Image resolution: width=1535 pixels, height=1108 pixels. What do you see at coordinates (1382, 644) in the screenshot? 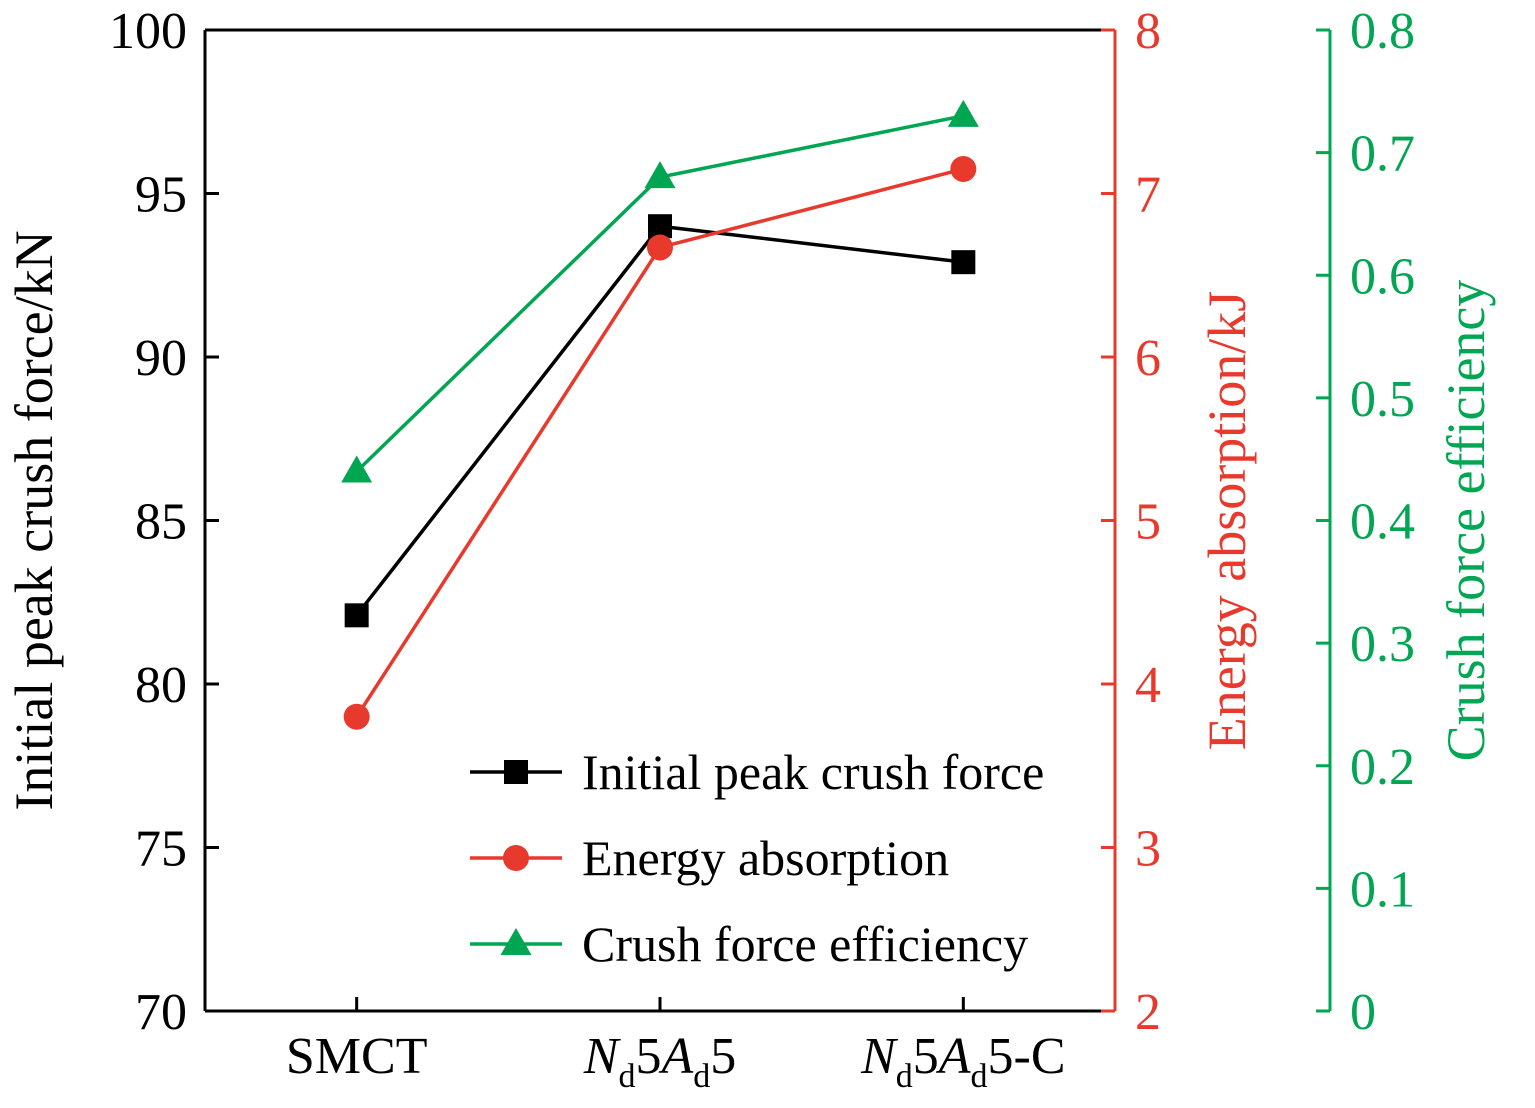
I see `right2-tick-label: 0.3` at bounding box center [1382, 644].